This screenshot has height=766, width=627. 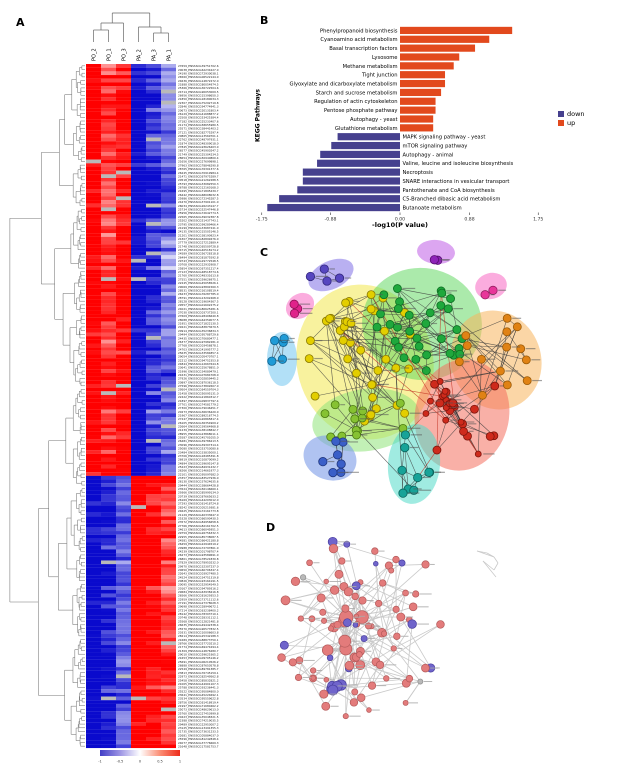 What do you see at coordinates (198, 596) in the screenshot?
I see `heatmap-row-label: 26566_ENSSSCG81629353.5` at bounding box center [198, 596].